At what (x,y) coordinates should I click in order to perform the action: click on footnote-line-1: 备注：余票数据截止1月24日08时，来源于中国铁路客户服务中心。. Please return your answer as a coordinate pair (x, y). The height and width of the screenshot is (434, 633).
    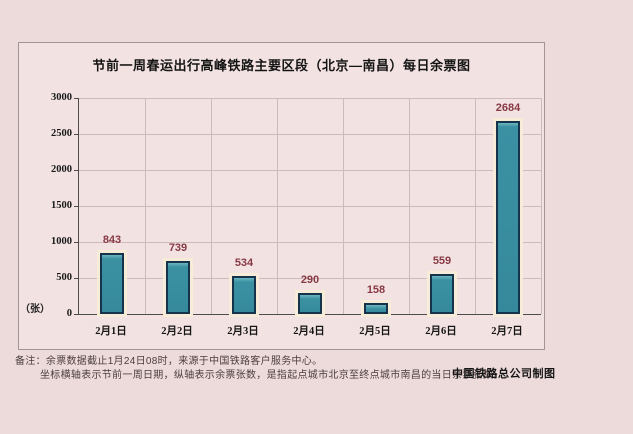
    Looking at the image, I should click on (169, 361).